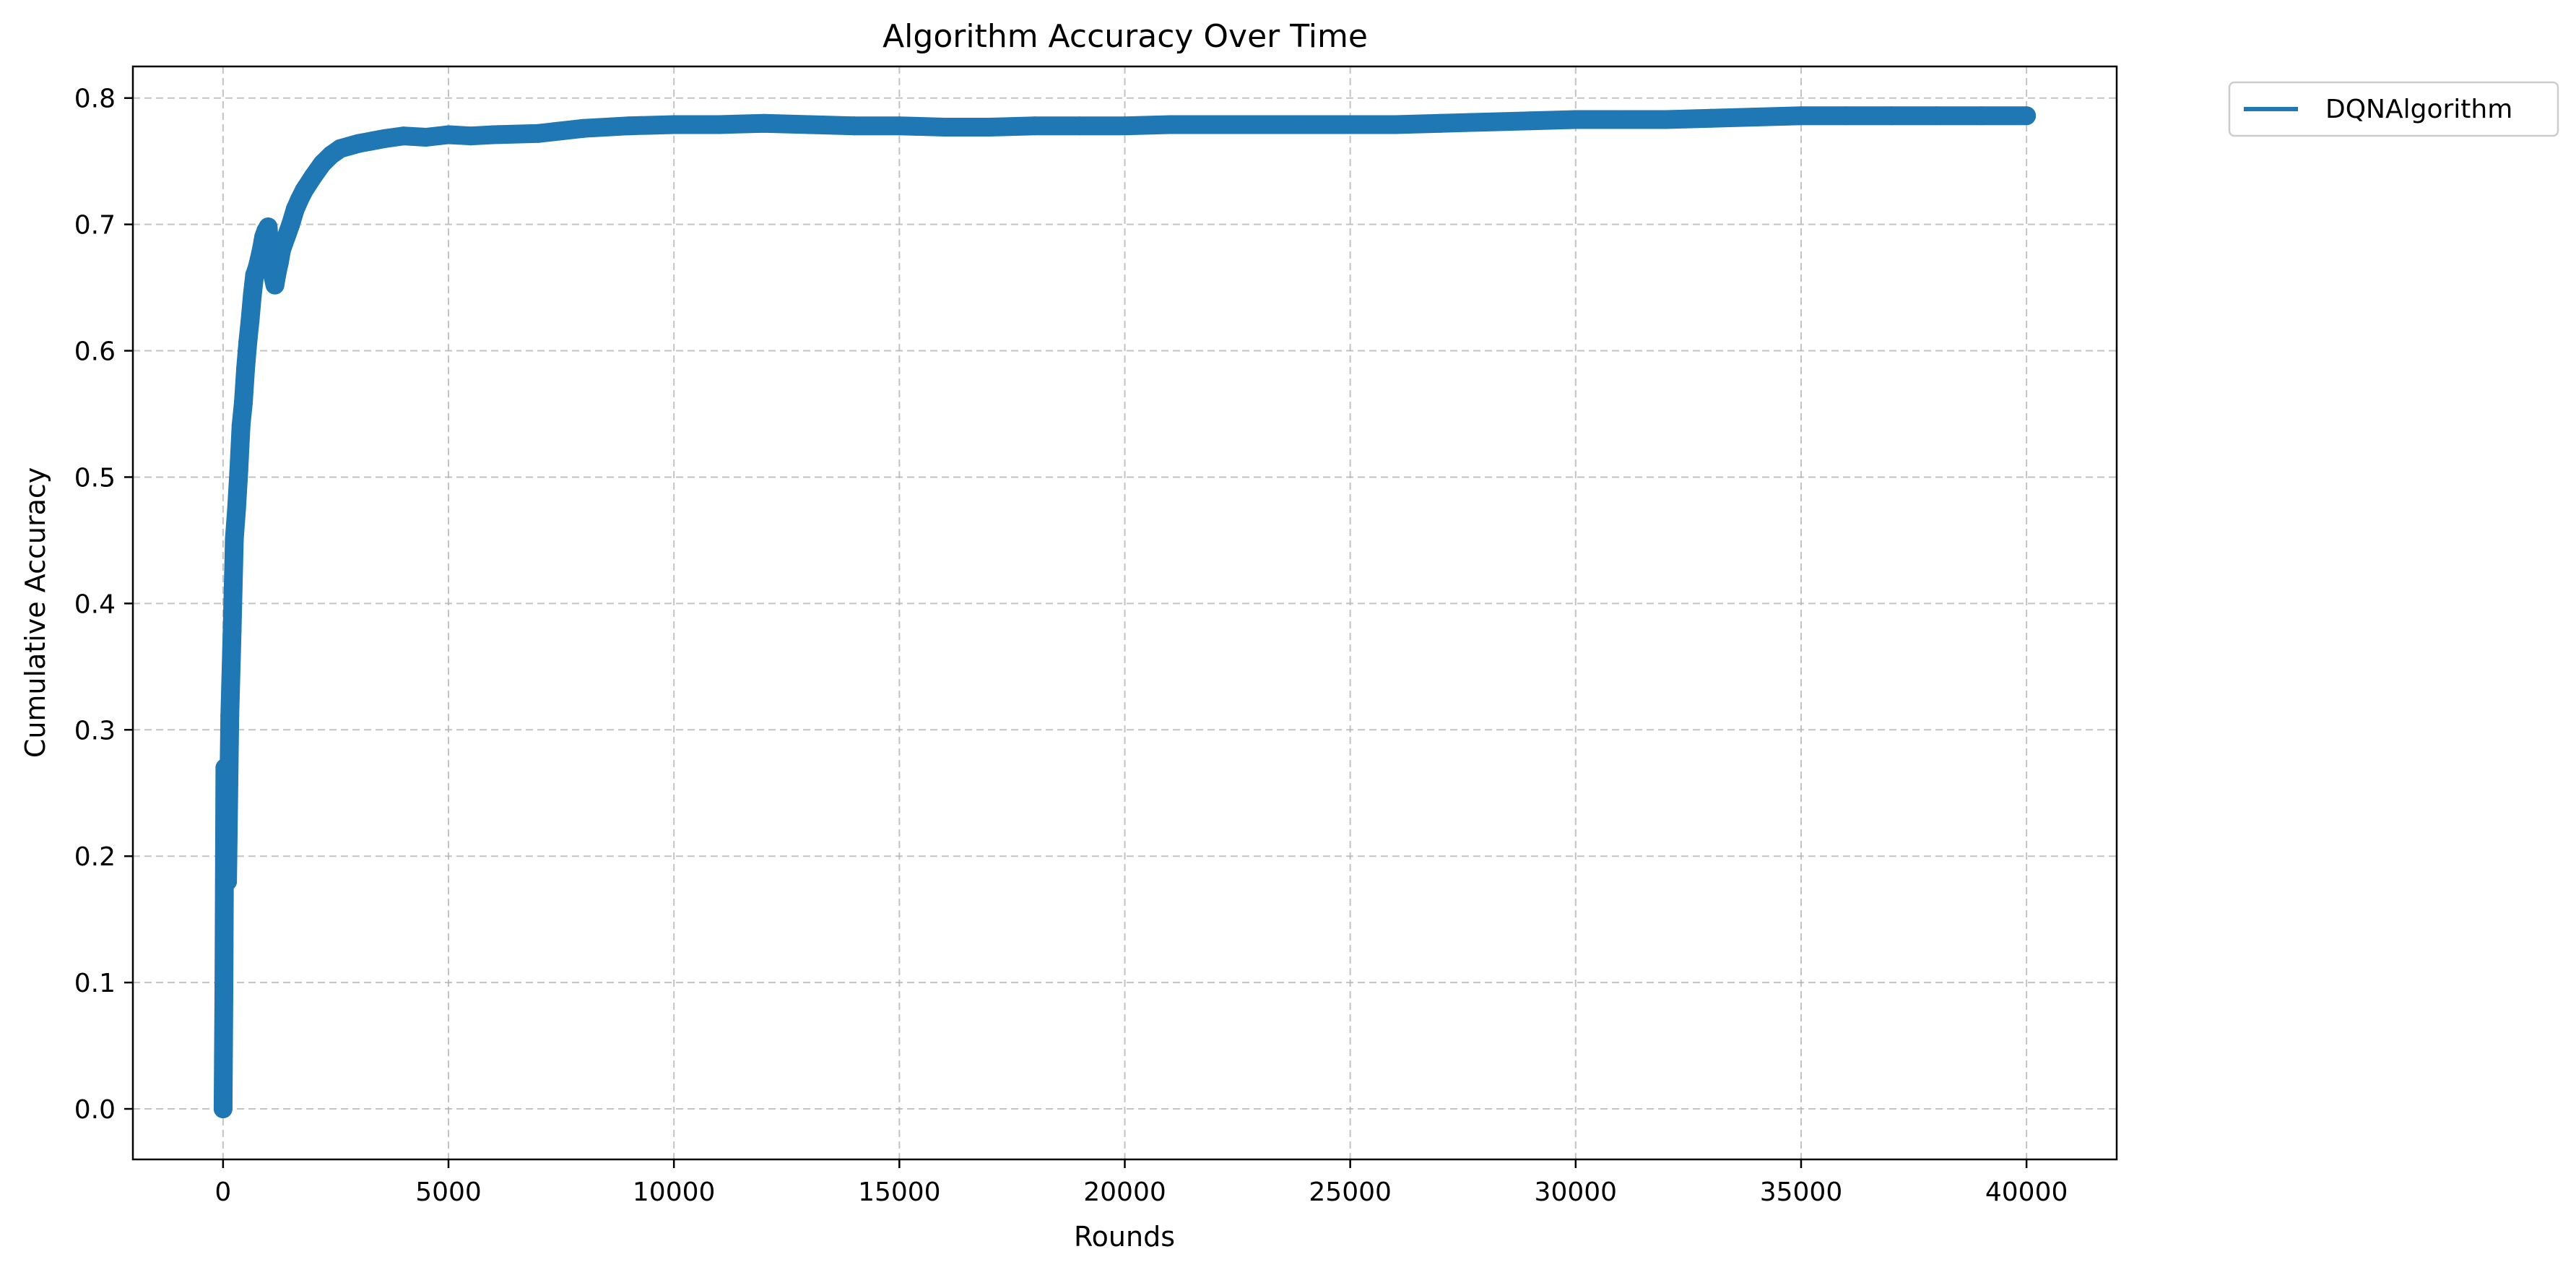  I want to click on y-tick-label: 0.4, so click(95, 604).